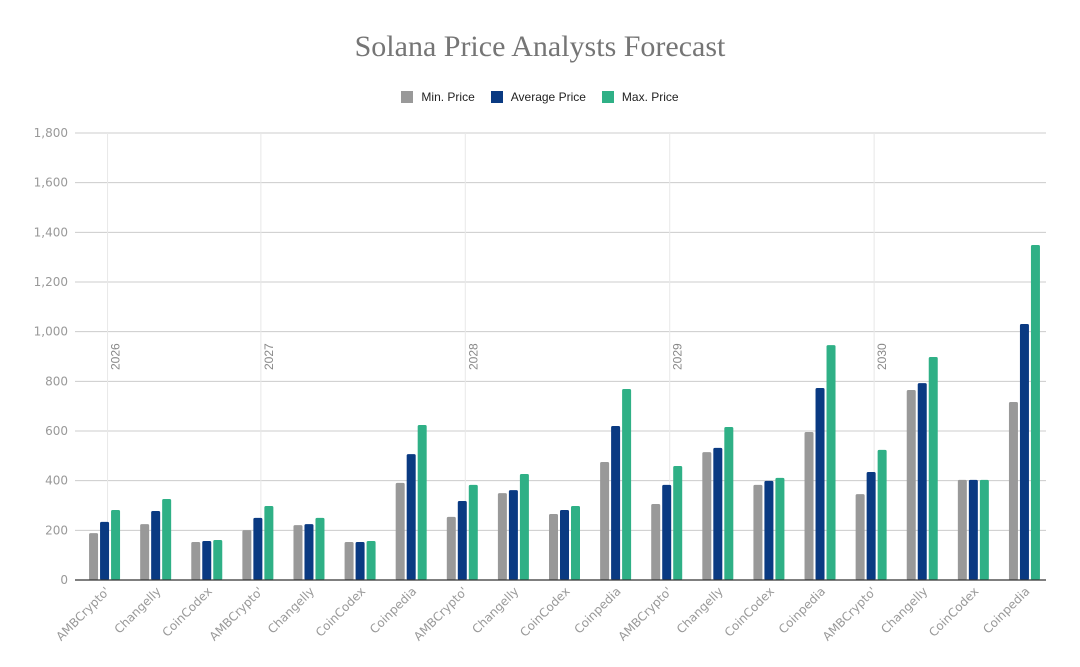 Image resolution: width=1080 pixels, height=667 pixels. I want to click on y-tick-label: 1,400, so click(51, 232).